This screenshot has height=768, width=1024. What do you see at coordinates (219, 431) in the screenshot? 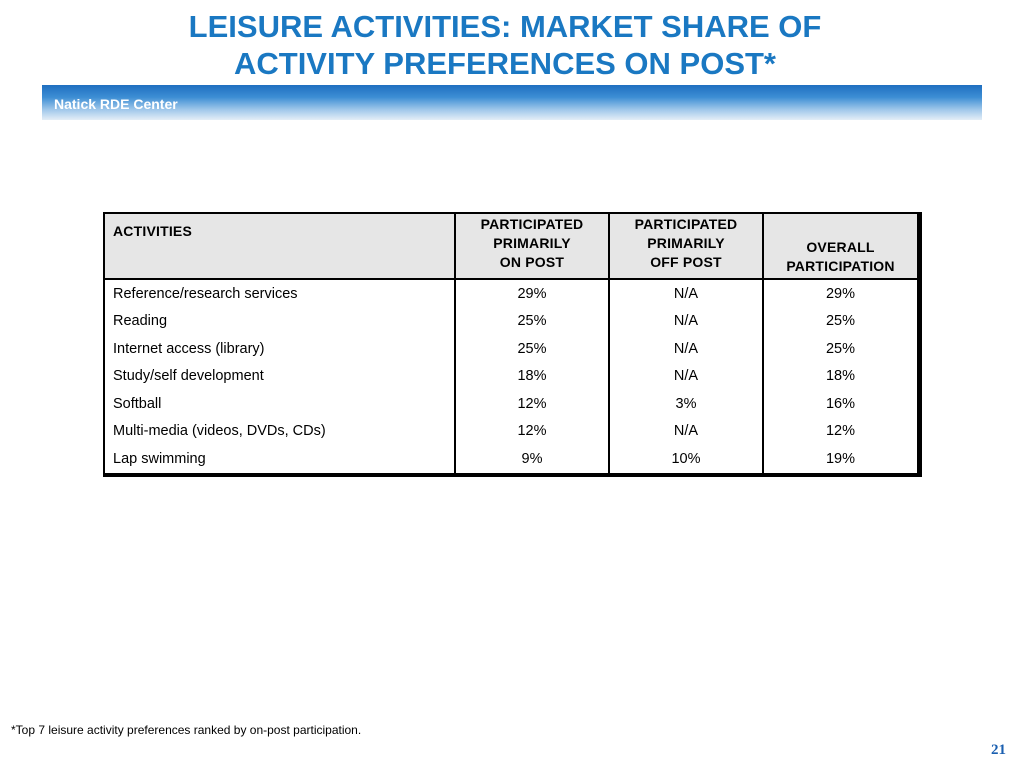
I see `activity-cell: Multi-media (videos, DVDs, CDs)` at bounding box center [219, 431].